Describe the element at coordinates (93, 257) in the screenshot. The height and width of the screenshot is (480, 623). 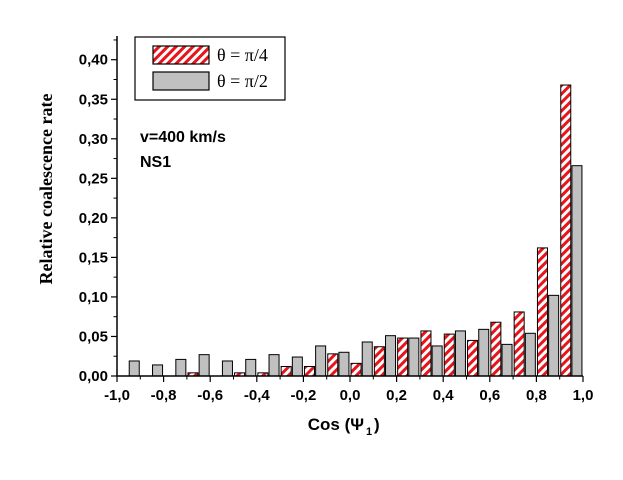
I see `y-tick-label-3: 0,15` at that location.